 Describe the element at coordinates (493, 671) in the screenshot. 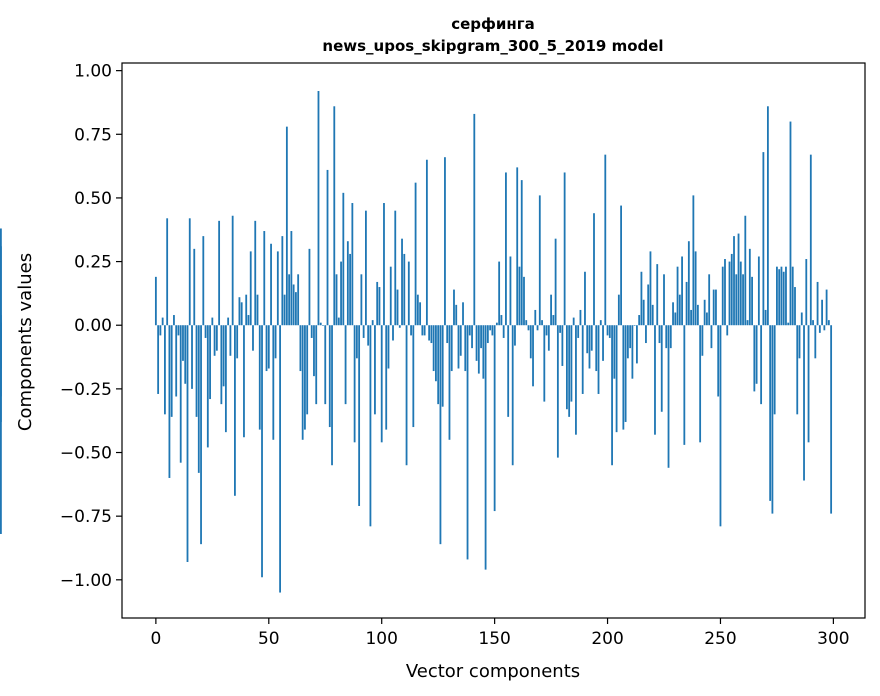

I see `x-axis-label: Vector components` at that location.